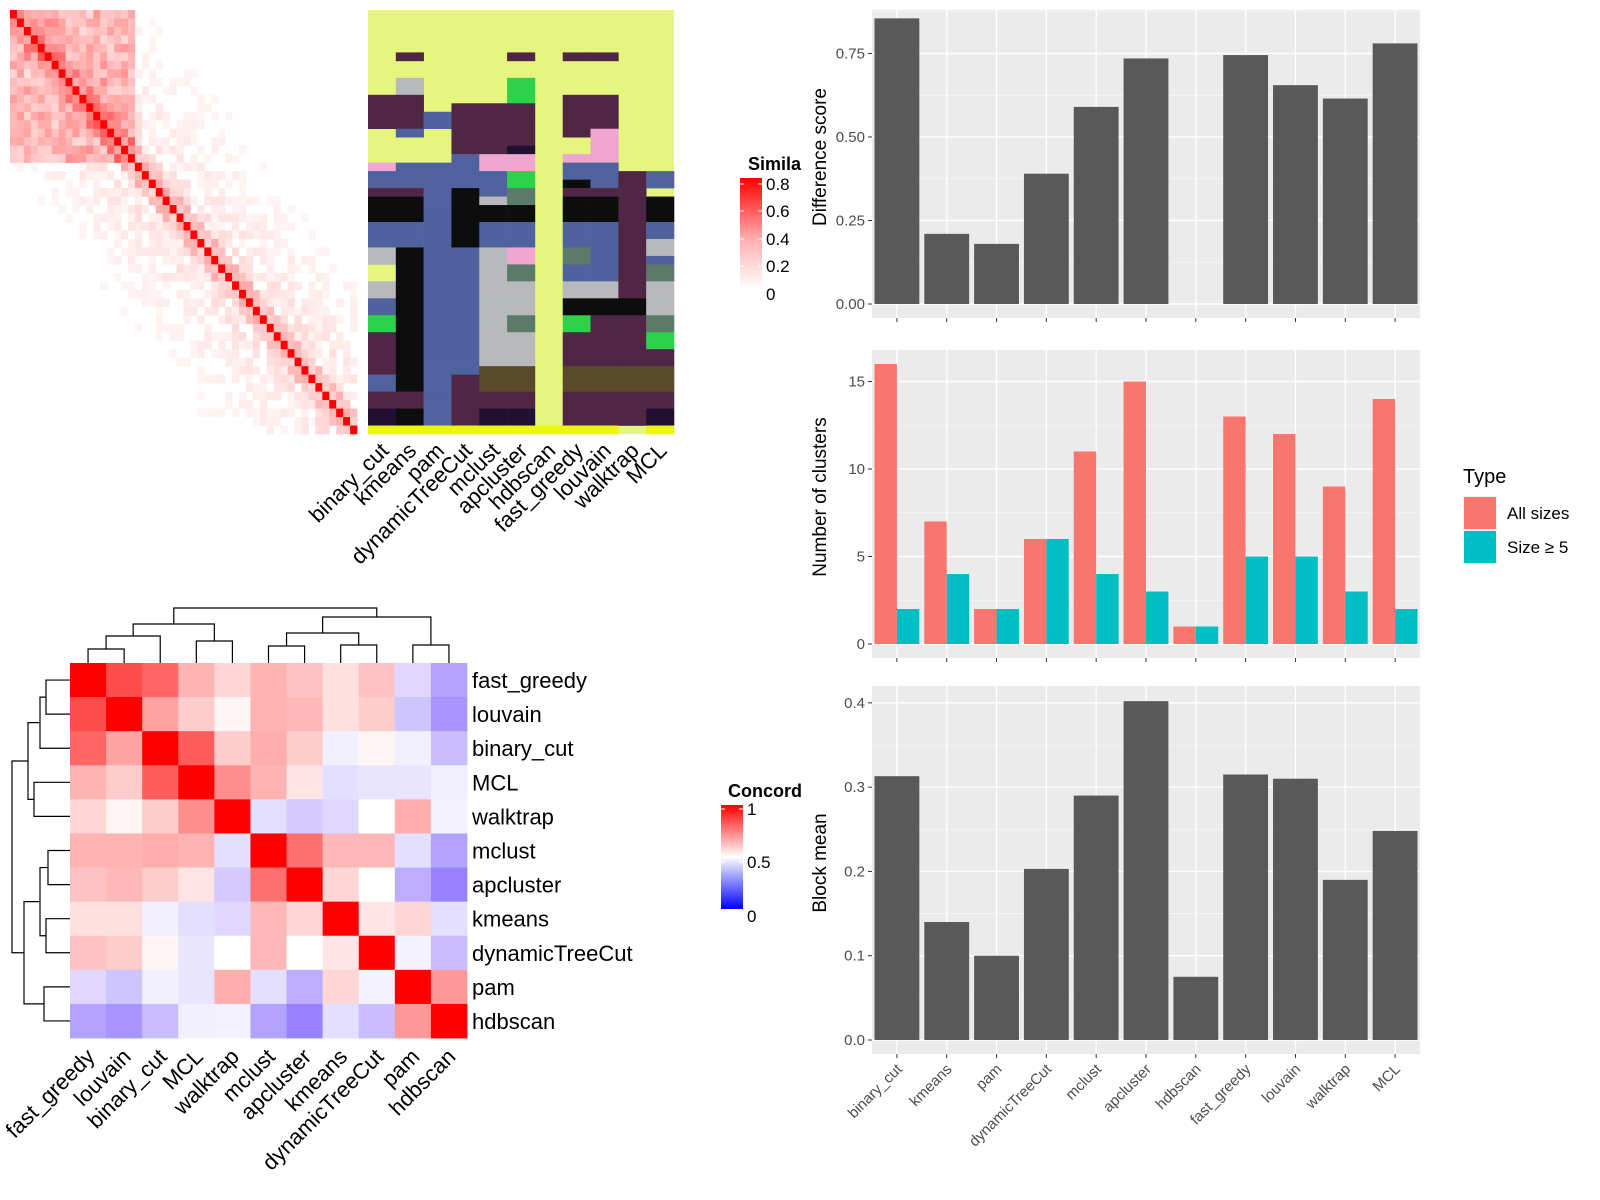  I want to click on dendrogram-branch, so click(106, 655).